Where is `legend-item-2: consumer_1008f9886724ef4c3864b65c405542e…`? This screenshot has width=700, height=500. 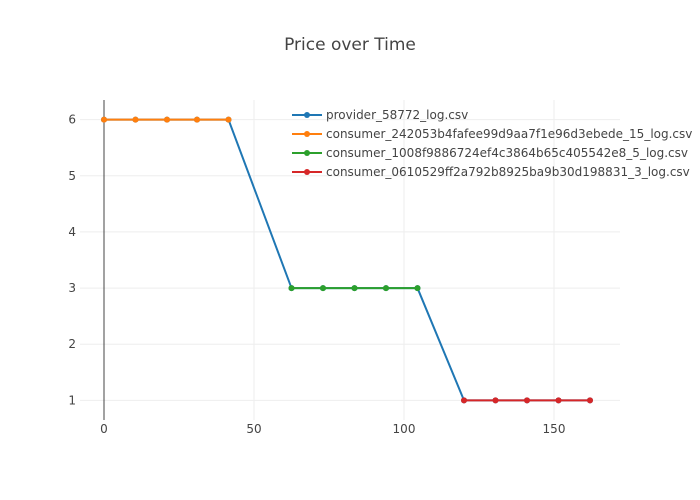 legend-item-2: consumer_1008f9886724ef4c3864b65c405542e… is located at coordinates (490, 153).